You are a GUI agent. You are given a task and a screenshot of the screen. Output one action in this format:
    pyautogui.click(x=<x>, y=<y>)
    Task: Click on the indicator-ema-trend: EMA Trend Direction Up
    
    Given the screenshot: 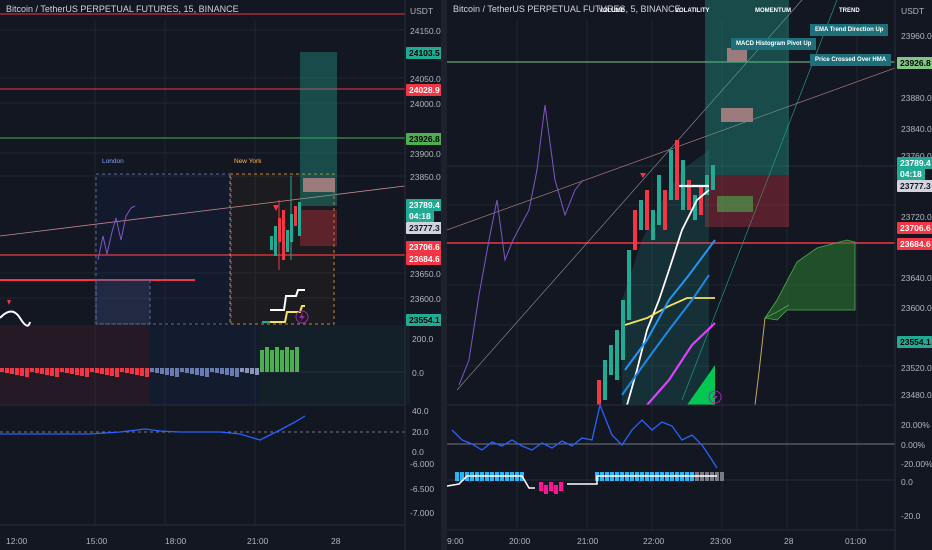 What is the action you would take?
    pyautogui.click(x=849, y=30)
    